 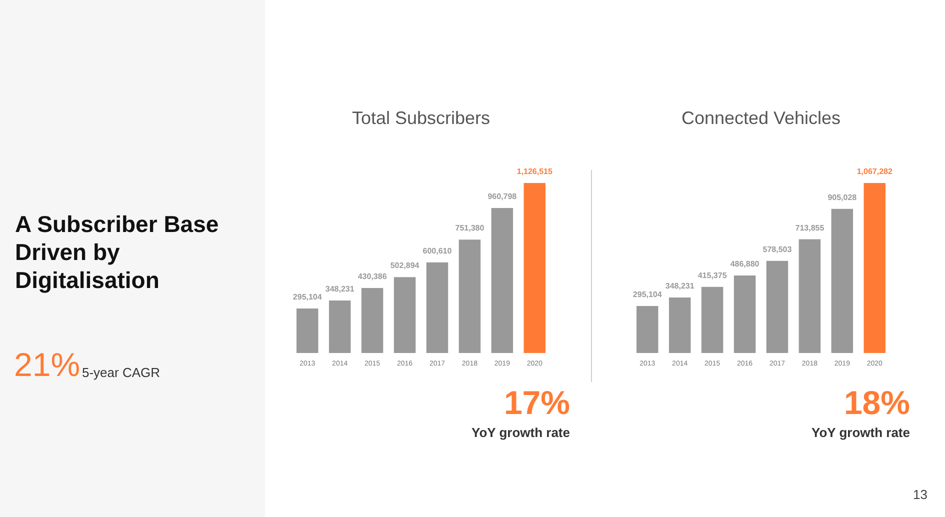 I want to click on text: 5-year CAGR, so click(x=121, y=372).